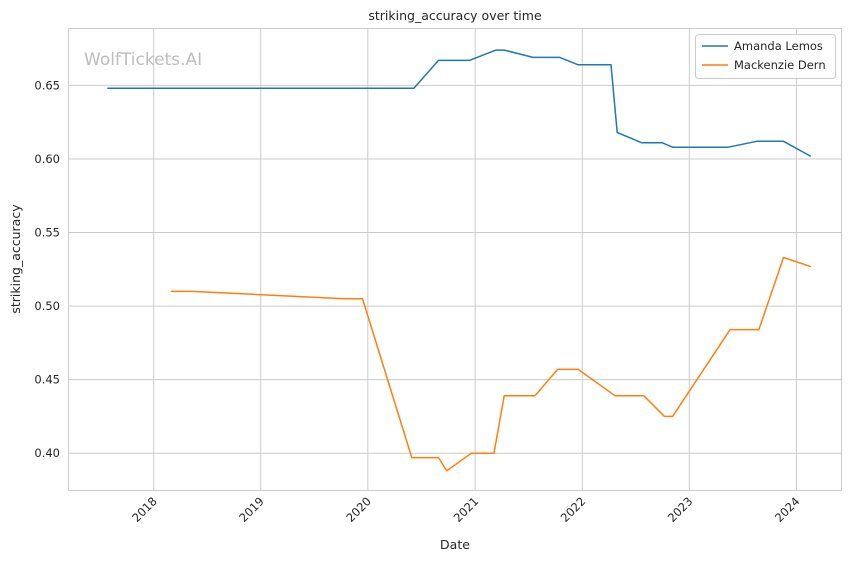  What do you see at coordinates (47, 85) in the screenshot?
I see `y-tick-label: 0.65` at bounding box center [47, 85].